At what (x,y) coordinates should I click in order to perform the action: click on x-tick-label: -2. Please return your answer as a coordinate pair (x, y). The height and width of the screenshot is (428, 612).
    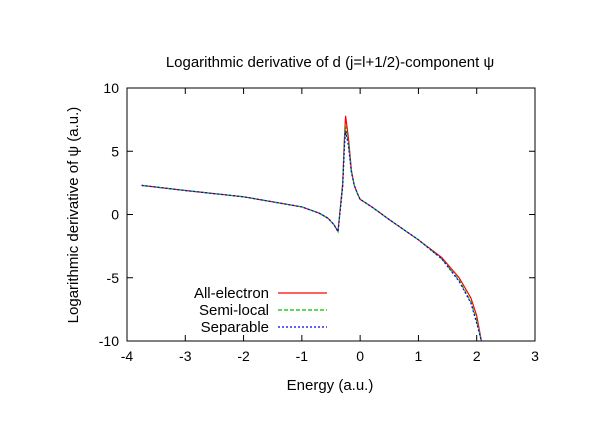
    Looking at the image, I should click on (243, 356).